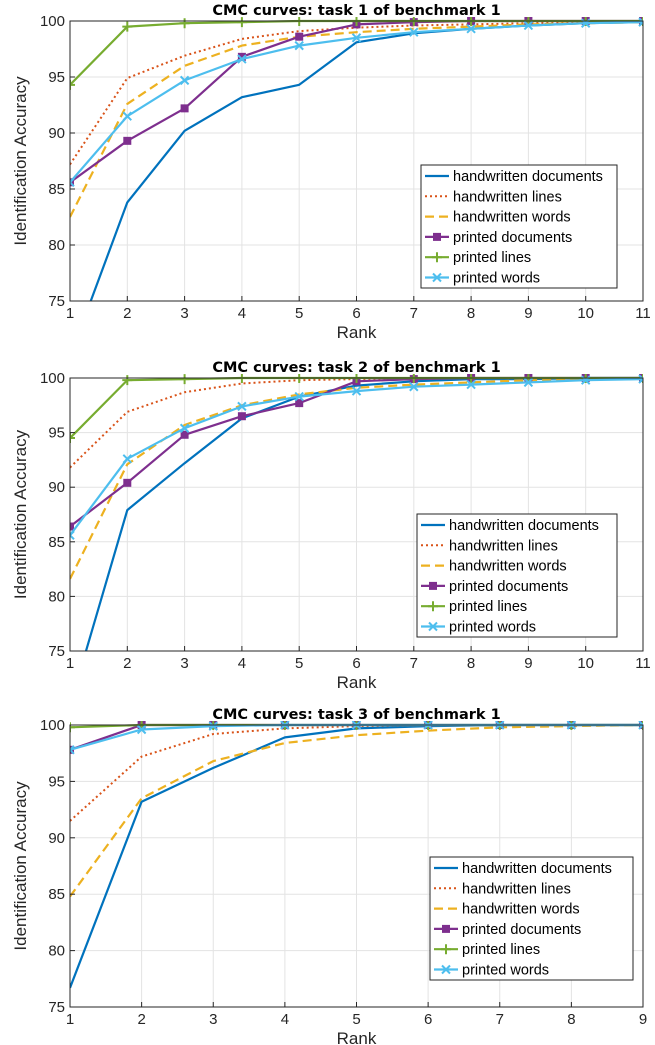 The height and width of the screenshot is (1045, 655). What do you see at coordinates (356, 715) in the screenshot?
I see `chart-title: CMC curves: task 3 of benchmark 1` at bounding box center [356, 715].